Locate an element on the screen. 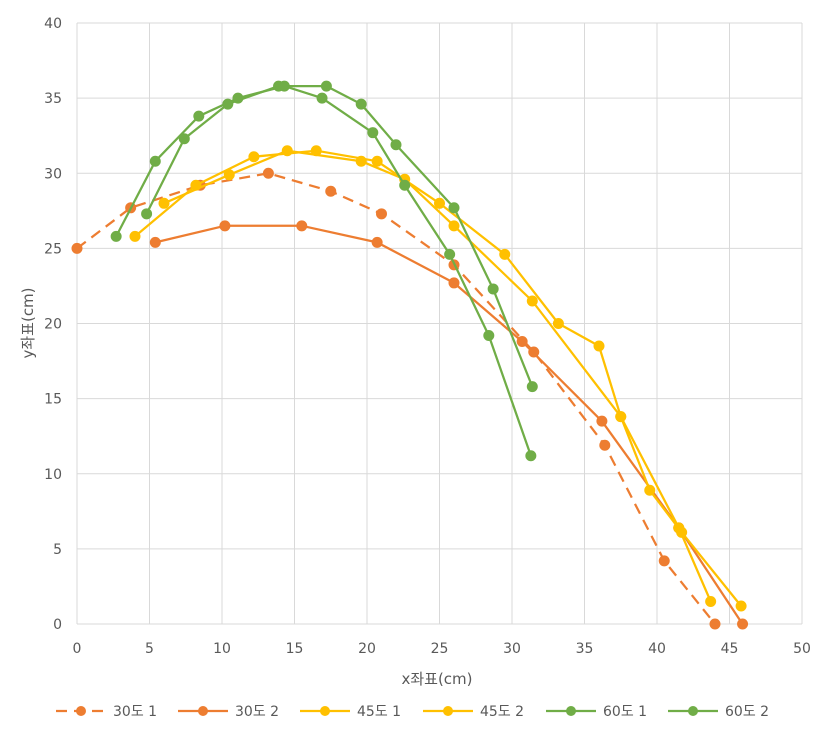 This screenshot has width=825, height=739. legend-label: 30도 2 is located at coordinates (257, 712).